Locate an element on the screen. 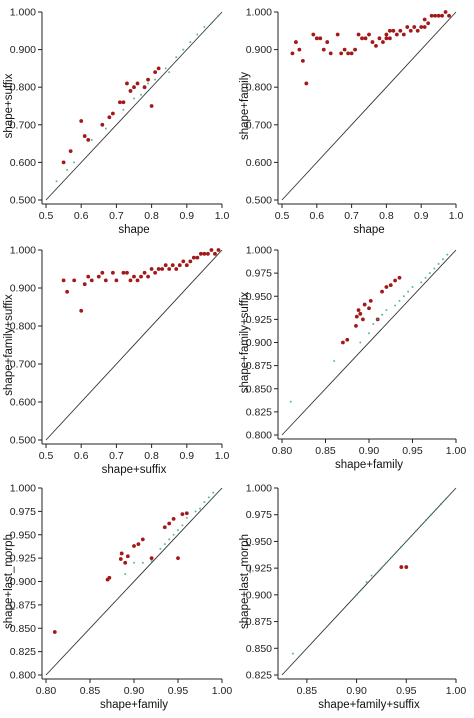  y-tick-label: 0.875 is located at coordinates (259, 622).